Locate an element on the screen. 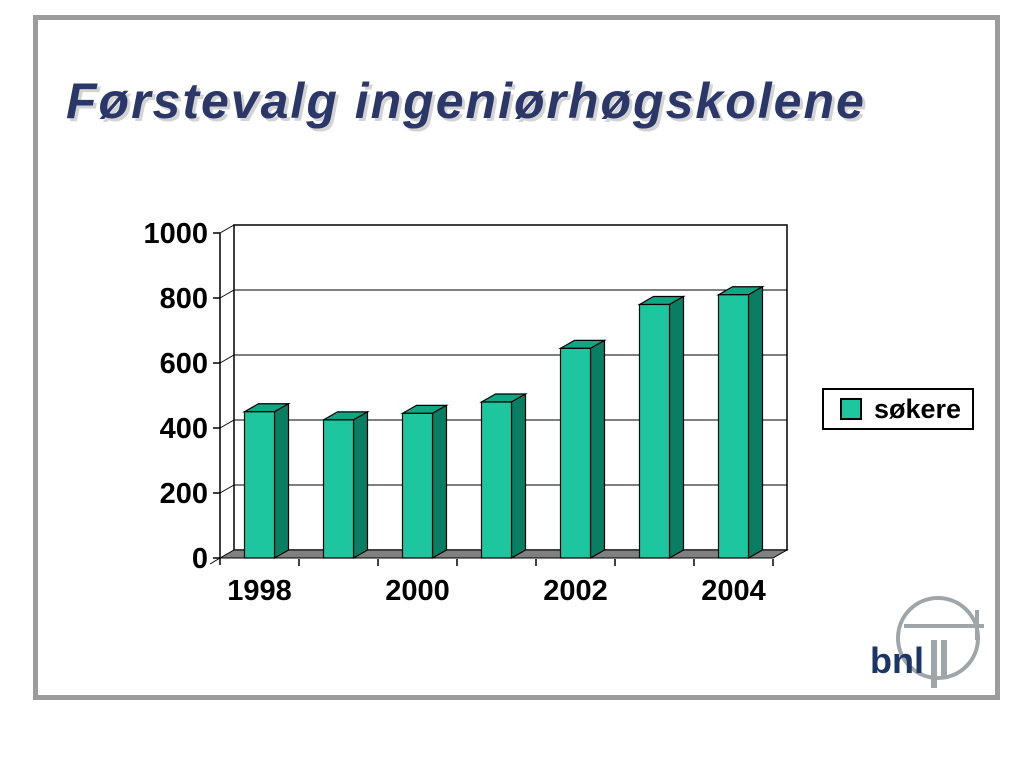 This screenshot has width=1024, height=768. bnl-logo: bnl is located at coordinates (926, 642).